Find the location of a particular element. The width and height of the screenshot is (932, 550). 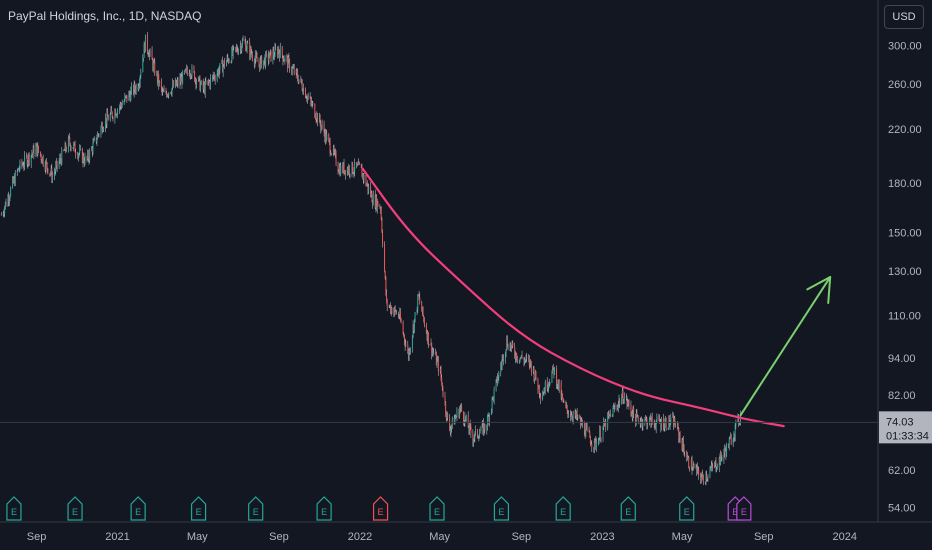

projection-arrow is located at coordinates (785, 346).